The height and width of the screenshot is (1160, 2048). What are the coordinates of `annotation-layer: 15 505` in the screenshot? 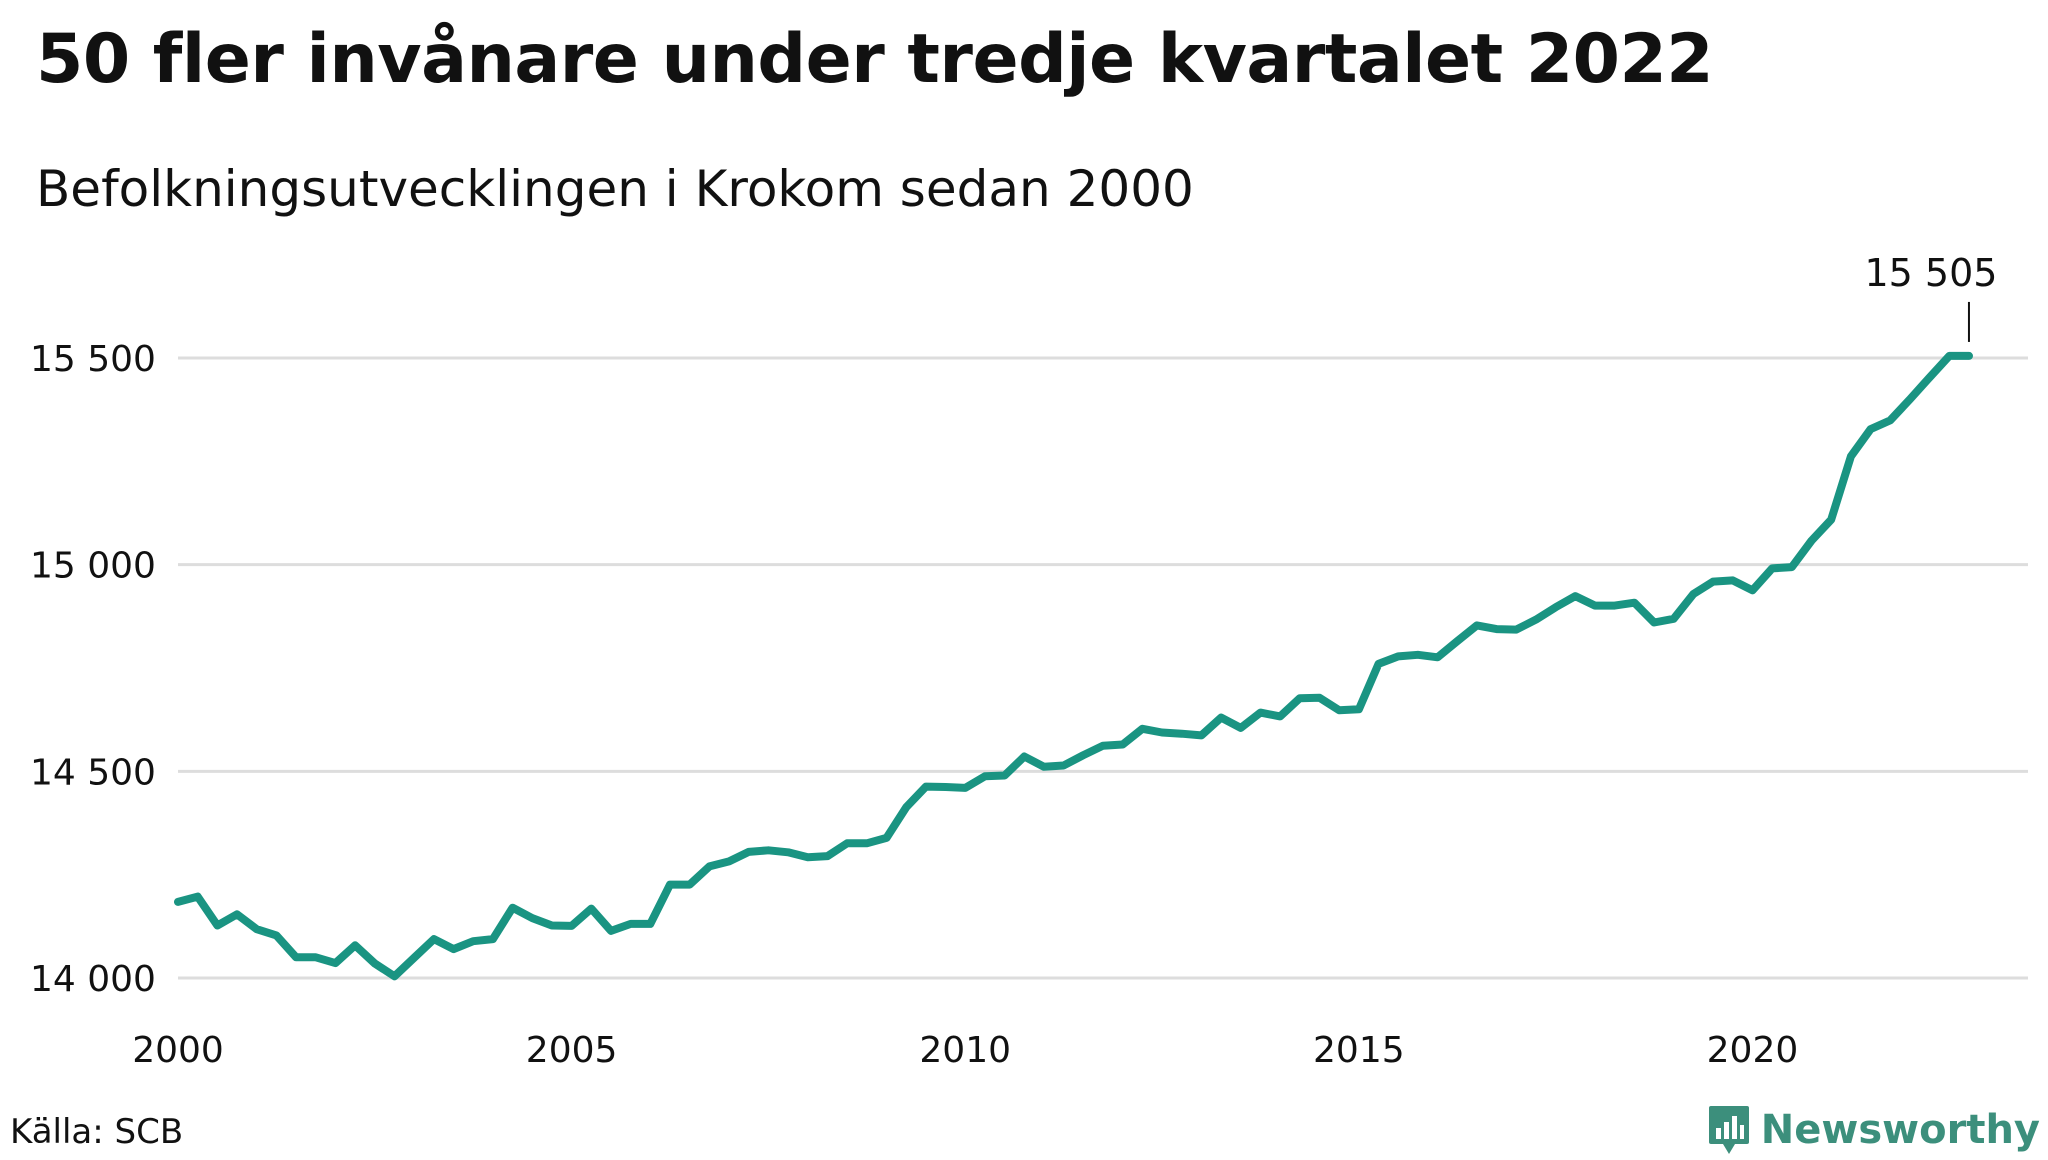 It's located at (1930, 296).